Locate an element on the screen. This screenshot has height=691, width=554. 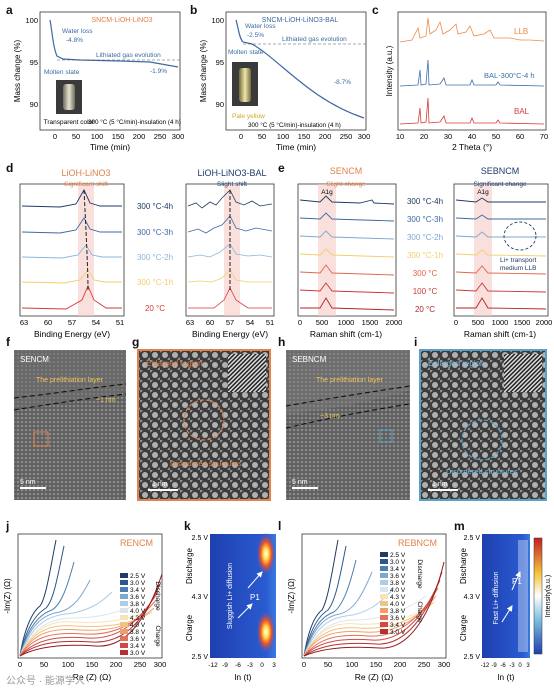
panel-h-layer-top is located at coordinates (348, 396).